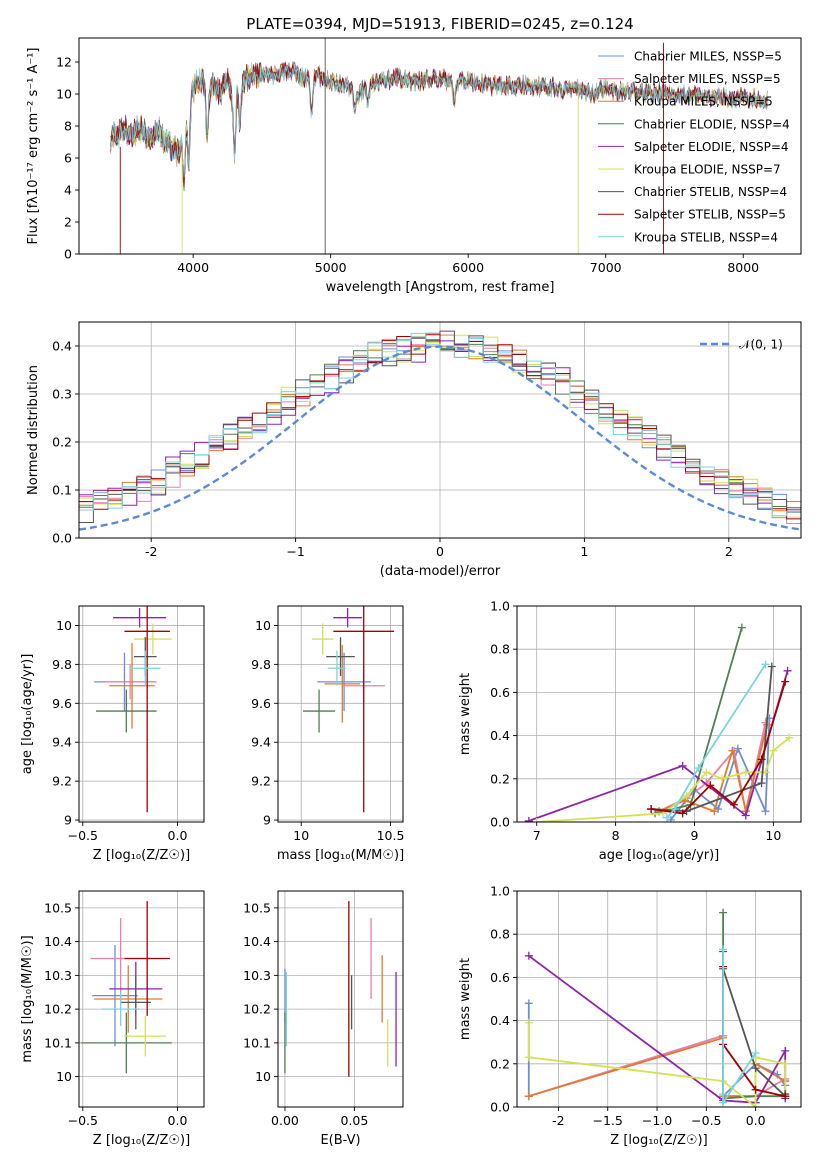 This screenshot has height=1170, width=819. I want to click on plot-area-mass_vs_z, so click(126, 987).